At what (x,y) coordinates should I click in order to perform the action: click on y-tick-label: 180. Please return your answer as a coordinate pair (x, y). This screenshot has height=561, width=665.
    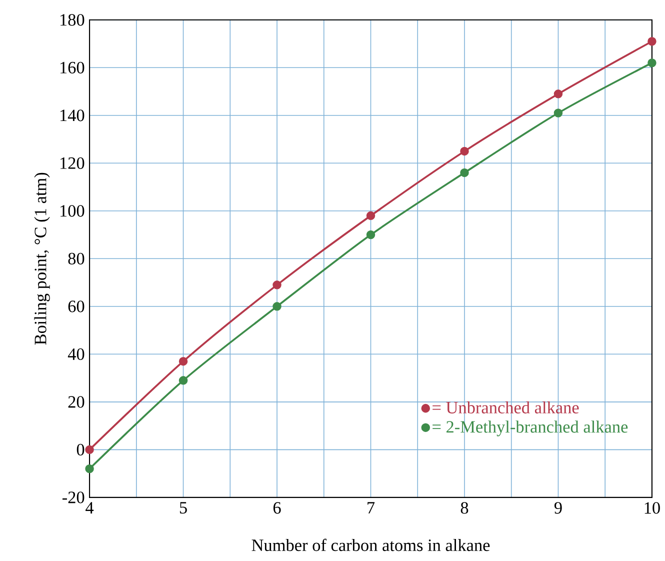
    Looking at the image, I should click on (72, 20).